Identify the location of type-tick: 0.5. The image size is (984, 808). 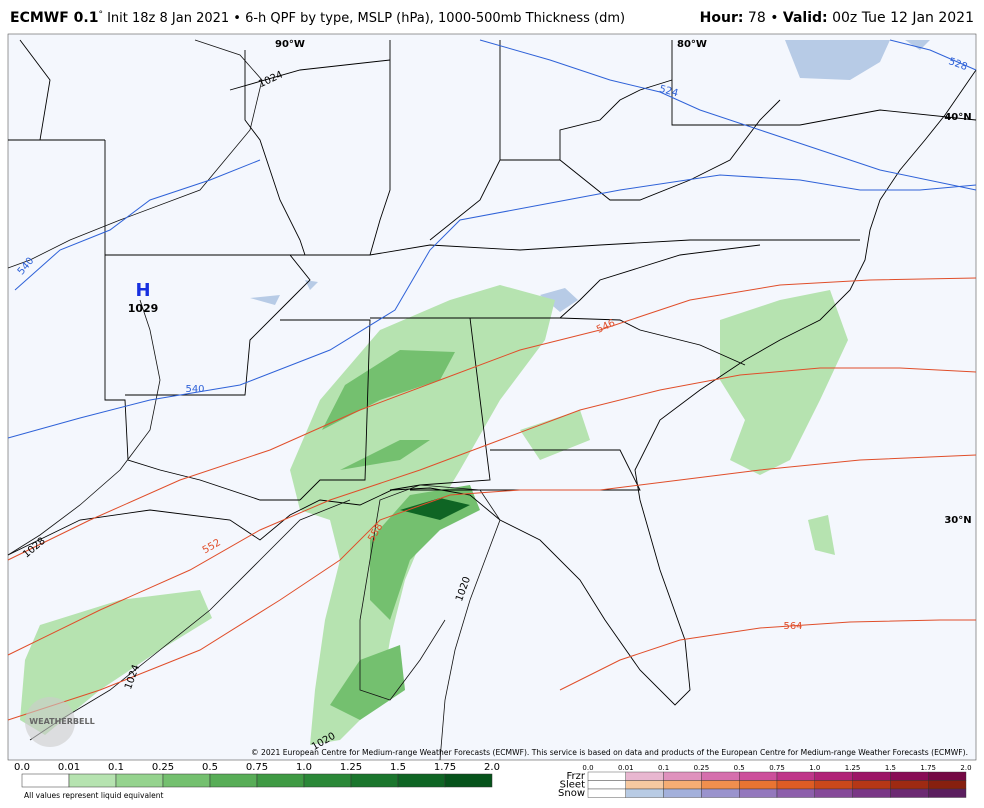
(739, 768).